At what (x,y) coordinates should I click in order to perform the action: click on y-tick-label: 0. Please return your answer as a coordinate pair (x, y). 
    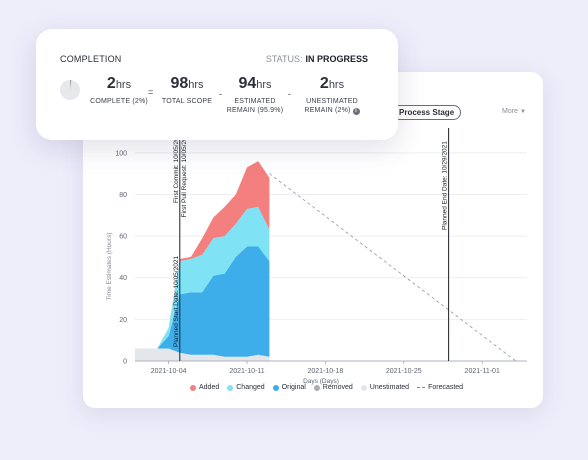
    Looking at the image, I should click on (125, 362).